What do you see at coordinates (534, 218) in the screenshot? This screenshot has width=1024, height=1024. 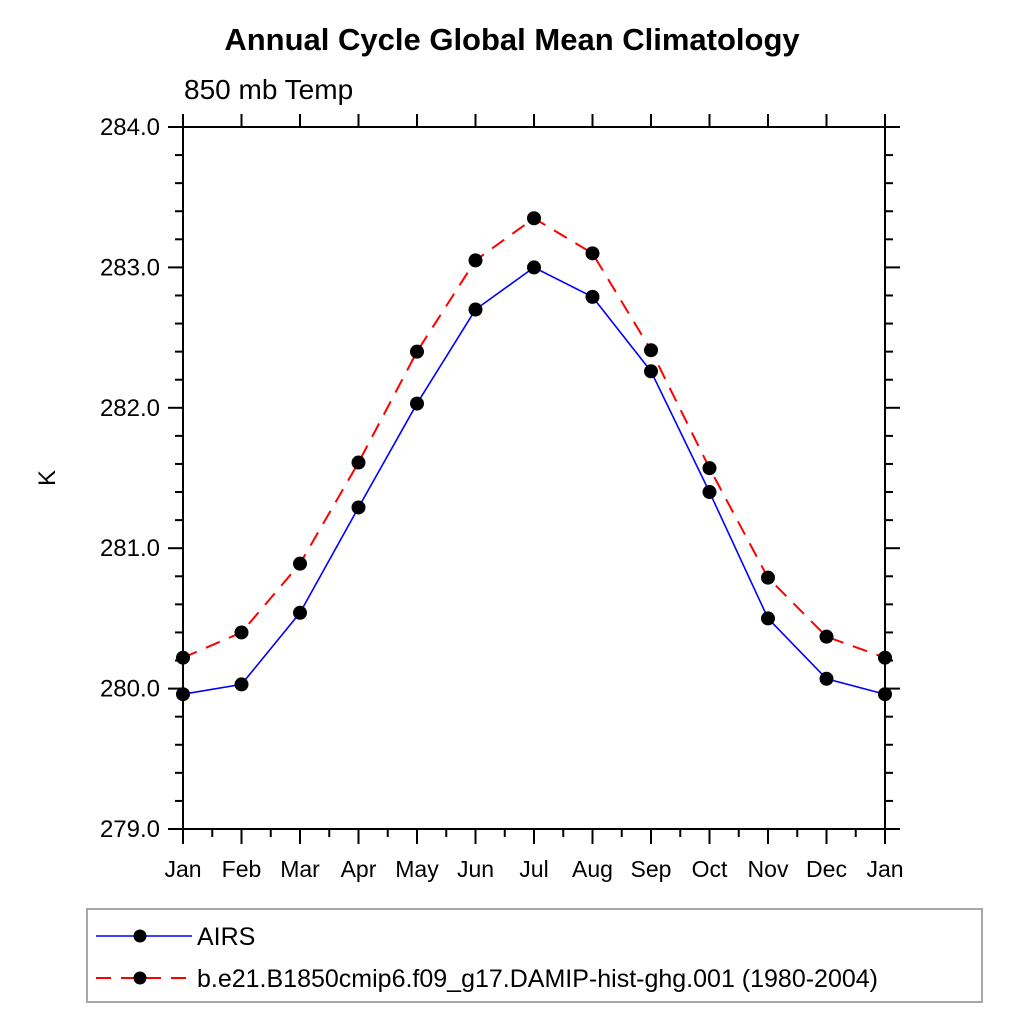 I see `series-1-point-Jul` at bounding box center [534, 218].